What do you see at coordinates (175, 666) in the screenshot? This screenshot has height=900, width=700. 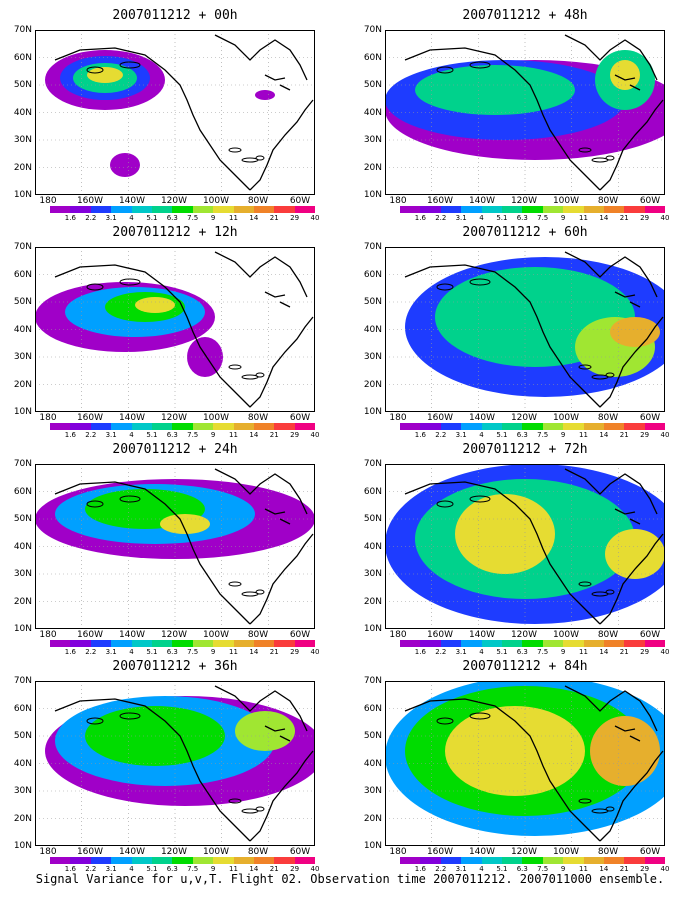 I see `panel-title: 2007011212 + 36h` at bounding box center [175, 666].